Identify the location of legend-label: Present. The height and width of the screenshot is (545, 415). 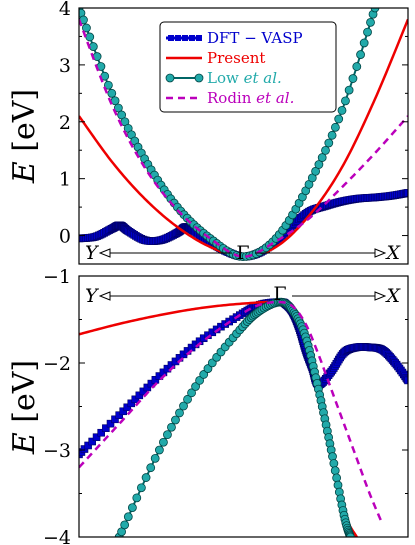
(236, 58).